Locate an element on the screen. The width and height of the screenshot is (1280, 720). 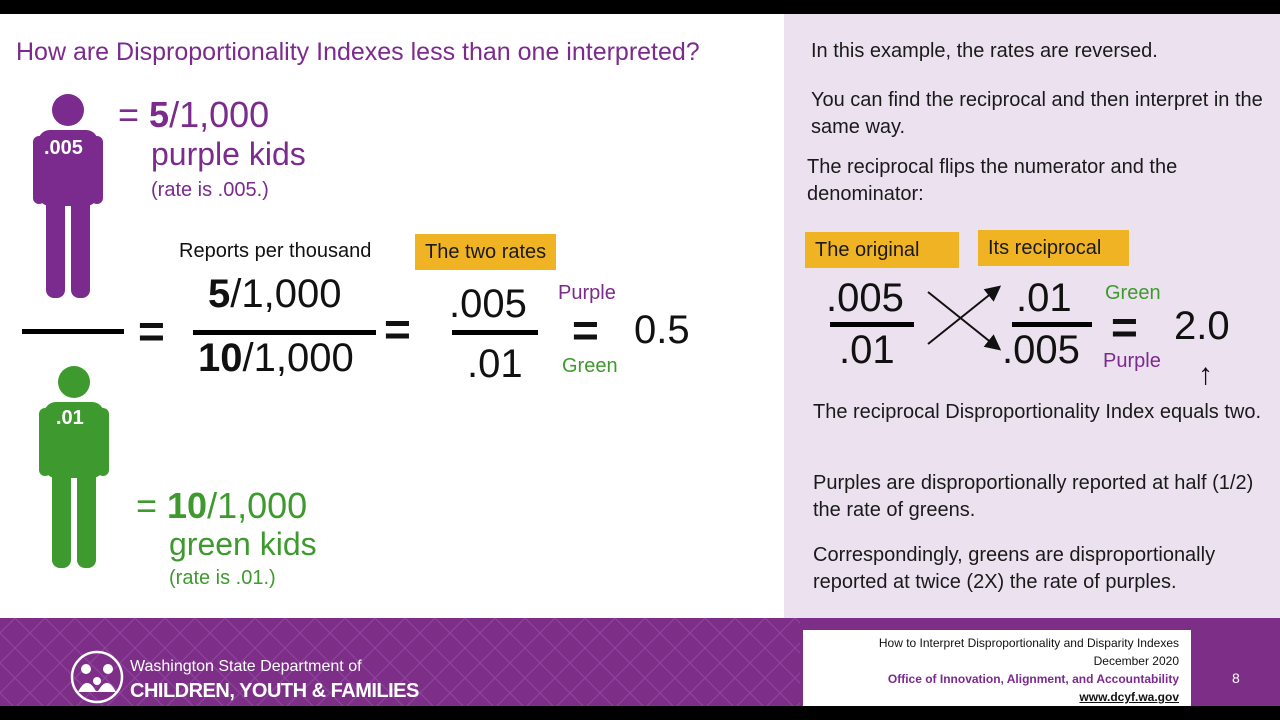
info-date: December 2020 is located at coordinates (1136, 661).